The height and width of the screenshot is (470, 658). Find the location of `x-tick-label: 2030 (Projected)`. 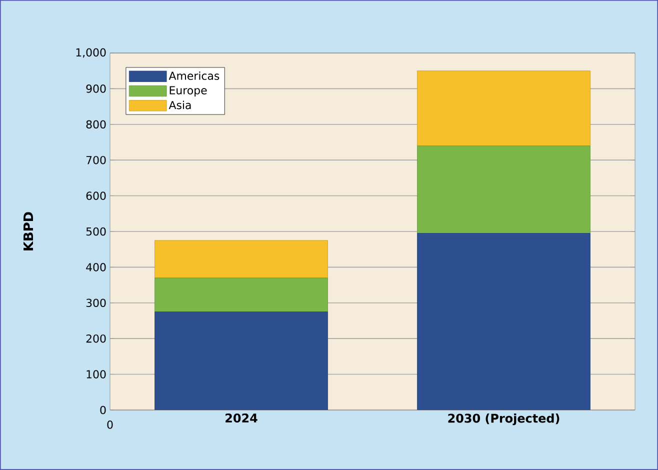

x-tick-label: 2030 (Projected) is located at coordinates (504, 420).